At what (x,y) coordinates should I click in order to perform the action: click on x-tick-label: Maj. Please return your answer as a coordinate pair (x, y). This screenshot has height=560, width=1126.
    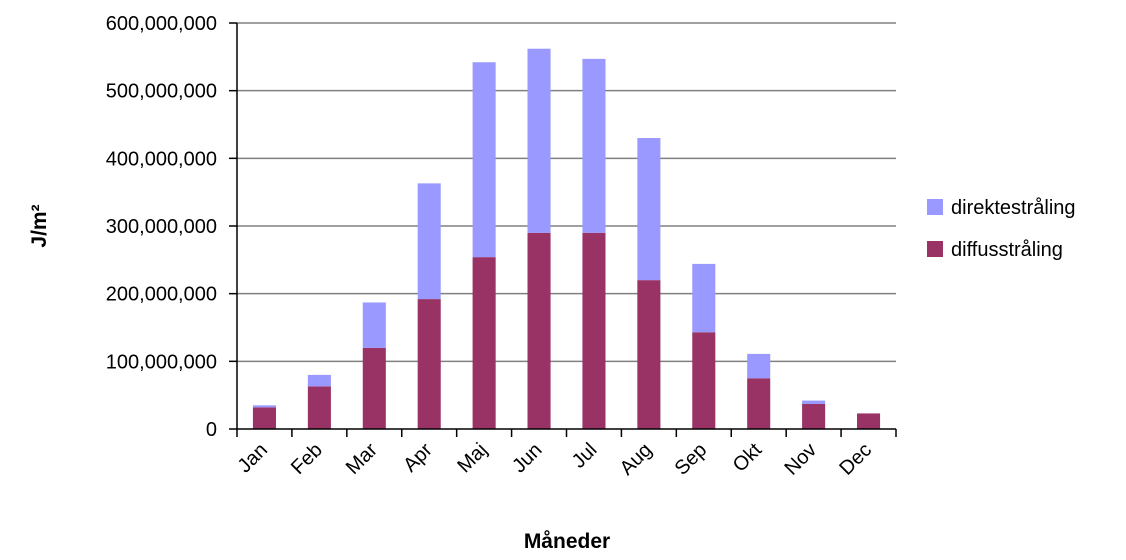
    Looking at the image, I should click on (472, 458).